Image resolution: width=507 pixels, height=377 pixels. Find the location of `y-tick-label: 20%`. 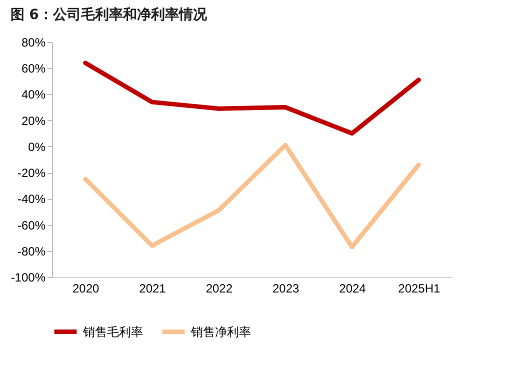

y-tick-label: 20% is located at coordinates (33, 121).